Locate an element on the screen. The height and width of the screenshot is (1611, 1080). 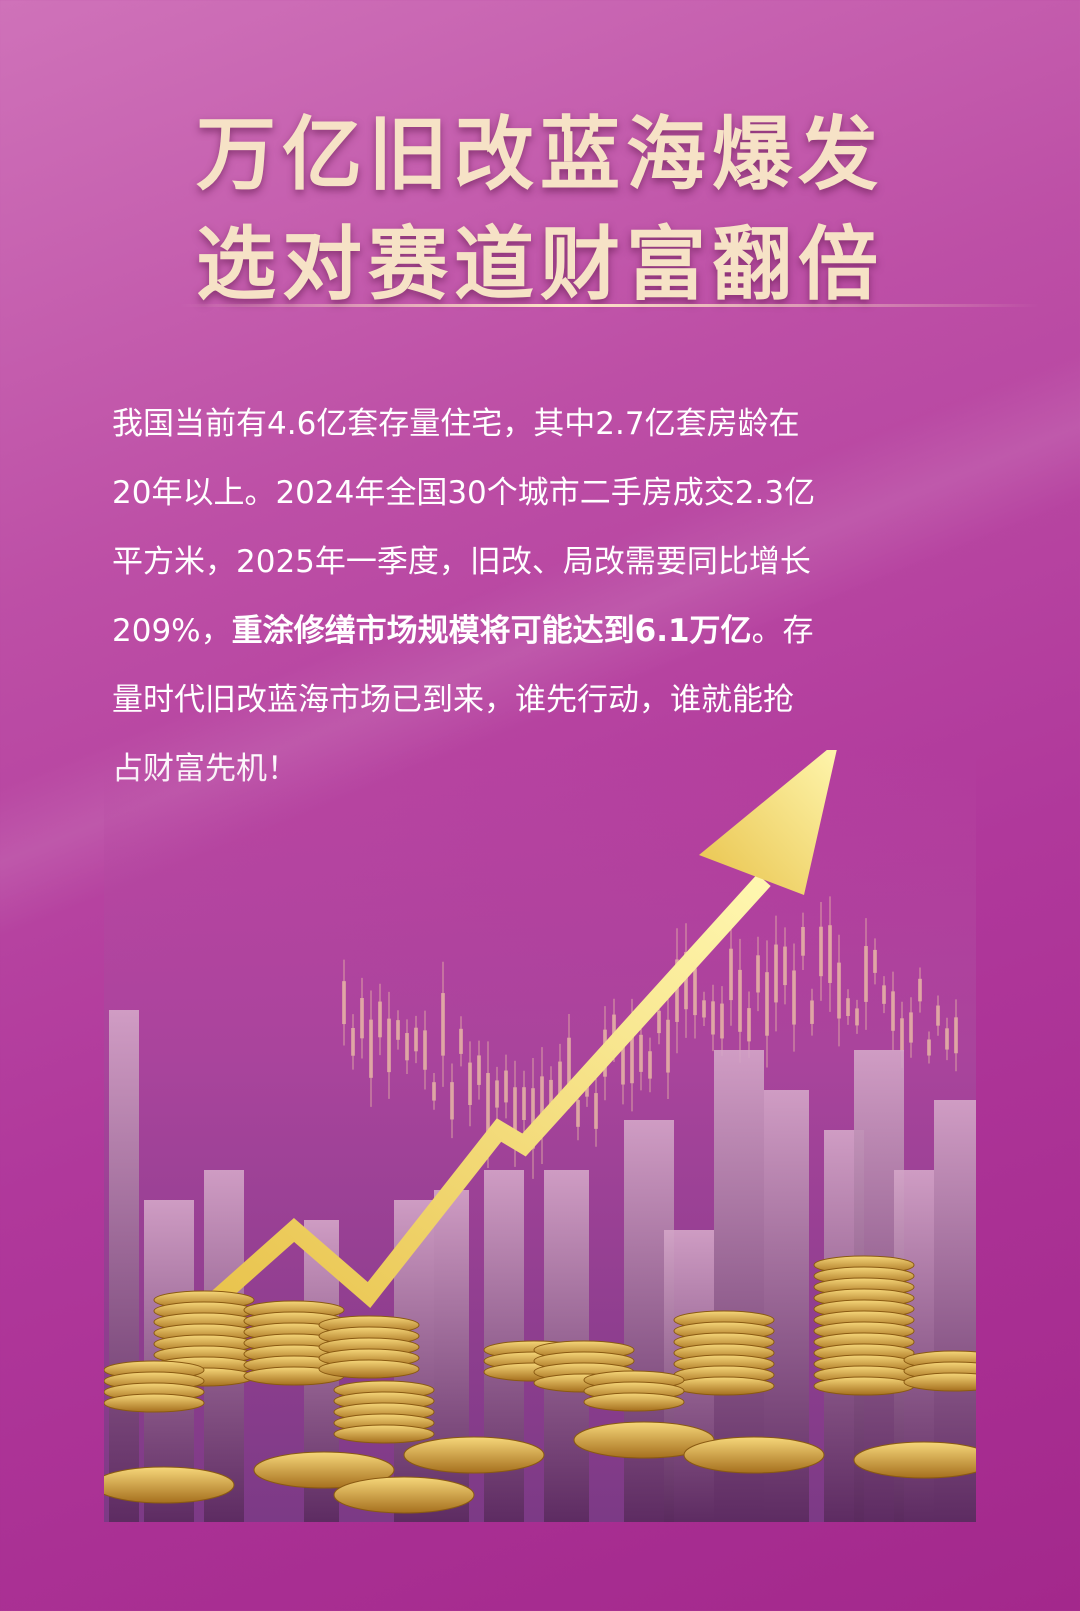
gold-coins-icon is located at coordinates (540, 1384).